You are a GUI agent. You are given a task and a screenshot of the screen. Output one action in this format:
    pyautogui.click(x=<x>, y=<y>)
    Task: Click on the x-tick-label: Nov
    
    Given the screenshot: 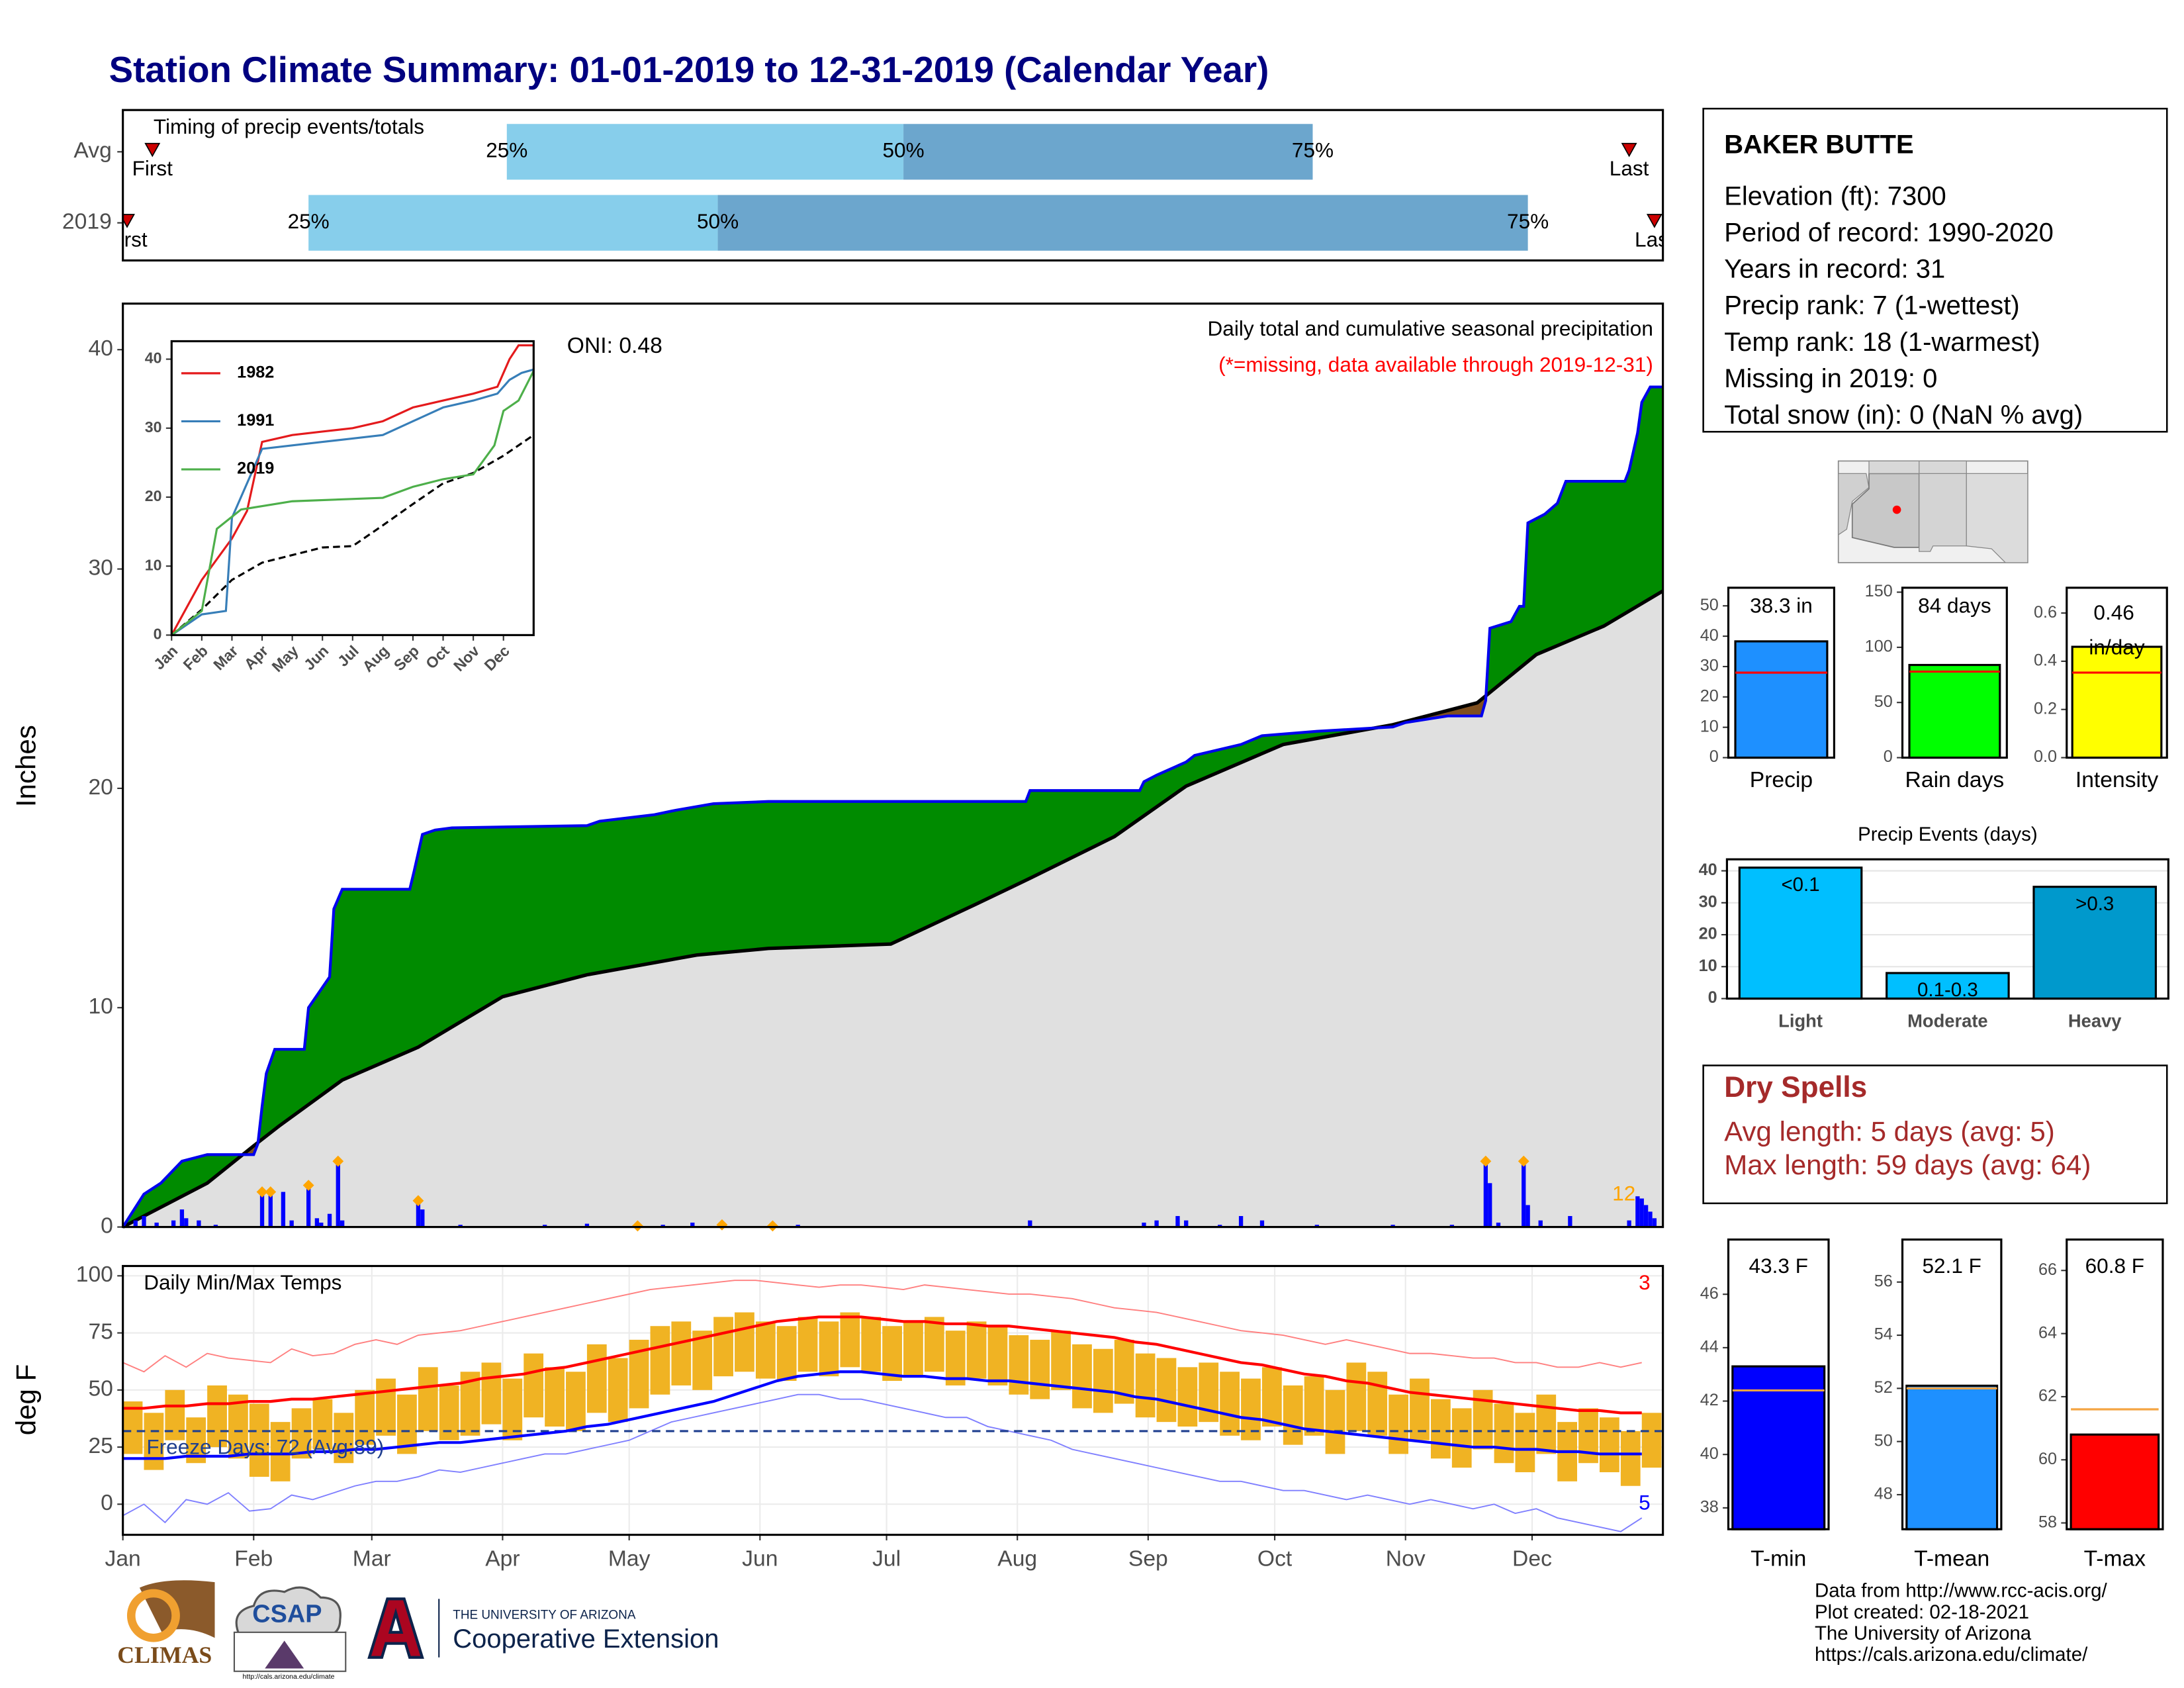 What is the action you would take?
    pyautogui.click(x=466, y=658)
    